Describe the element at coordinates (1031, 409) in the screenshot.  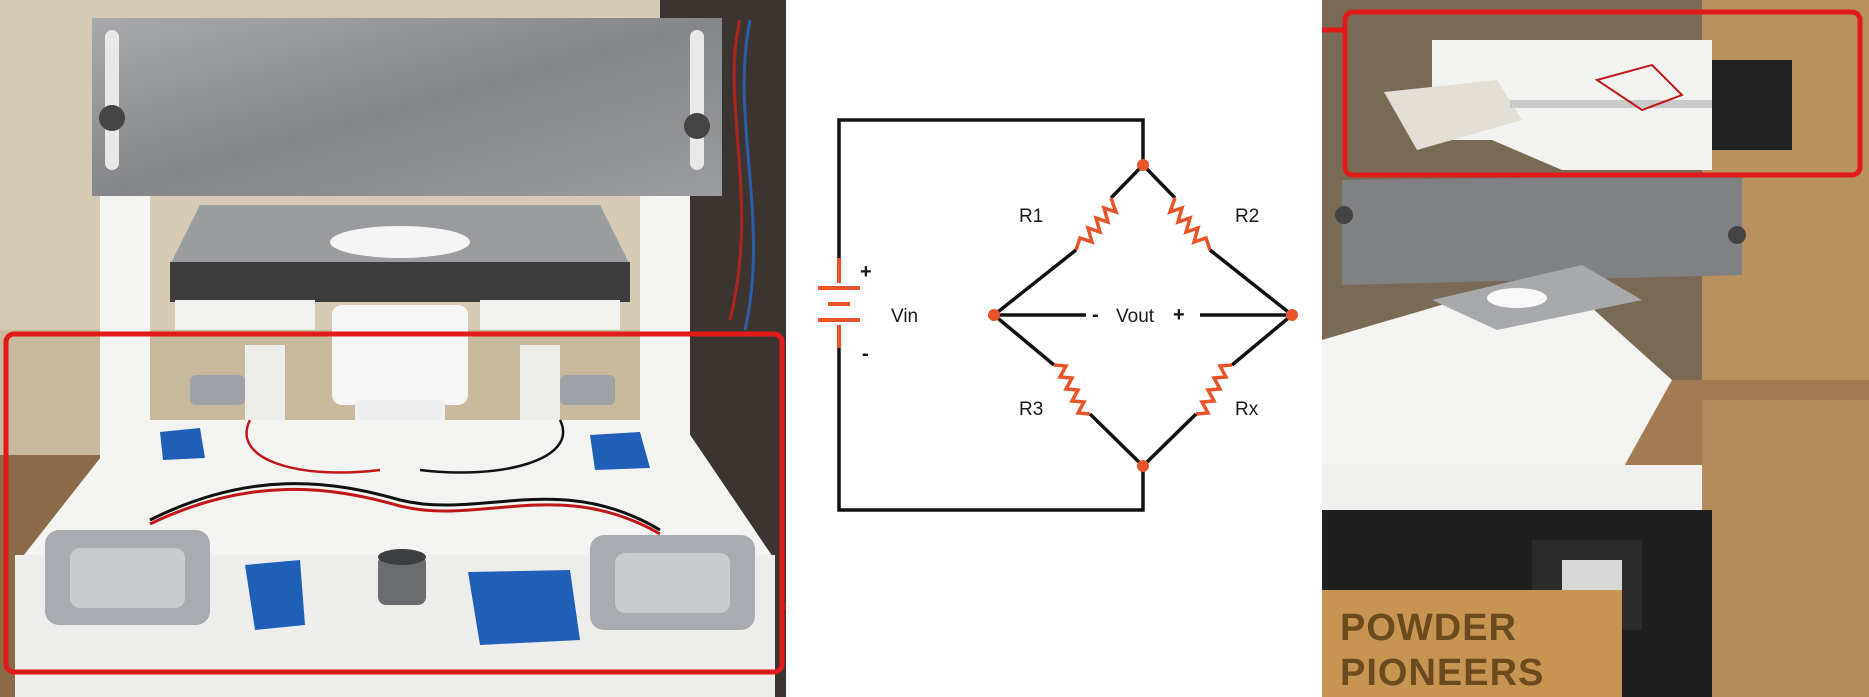
I see `label-r3: R3` at that location.